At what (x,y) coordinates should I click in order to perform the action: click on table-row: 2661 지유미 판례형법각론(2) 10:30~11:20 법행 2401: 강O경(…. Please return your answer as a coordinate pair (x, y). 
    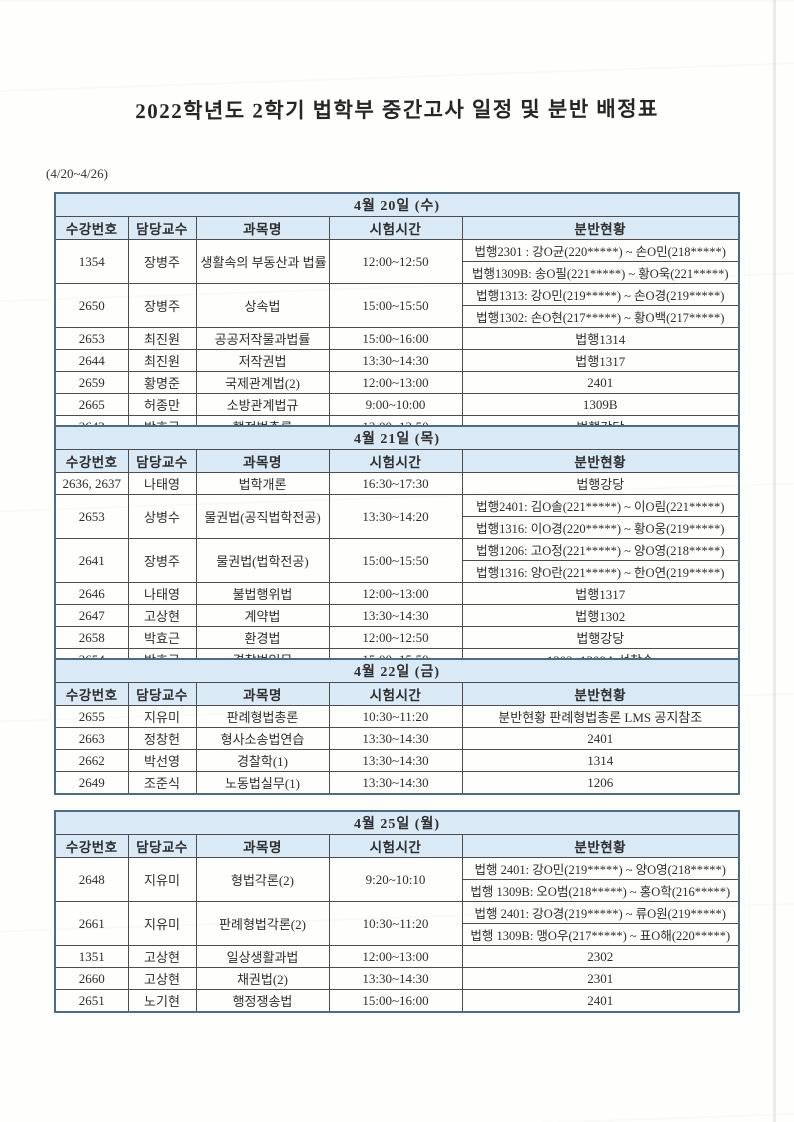
    Looking at the image, I should click on (397, 923).